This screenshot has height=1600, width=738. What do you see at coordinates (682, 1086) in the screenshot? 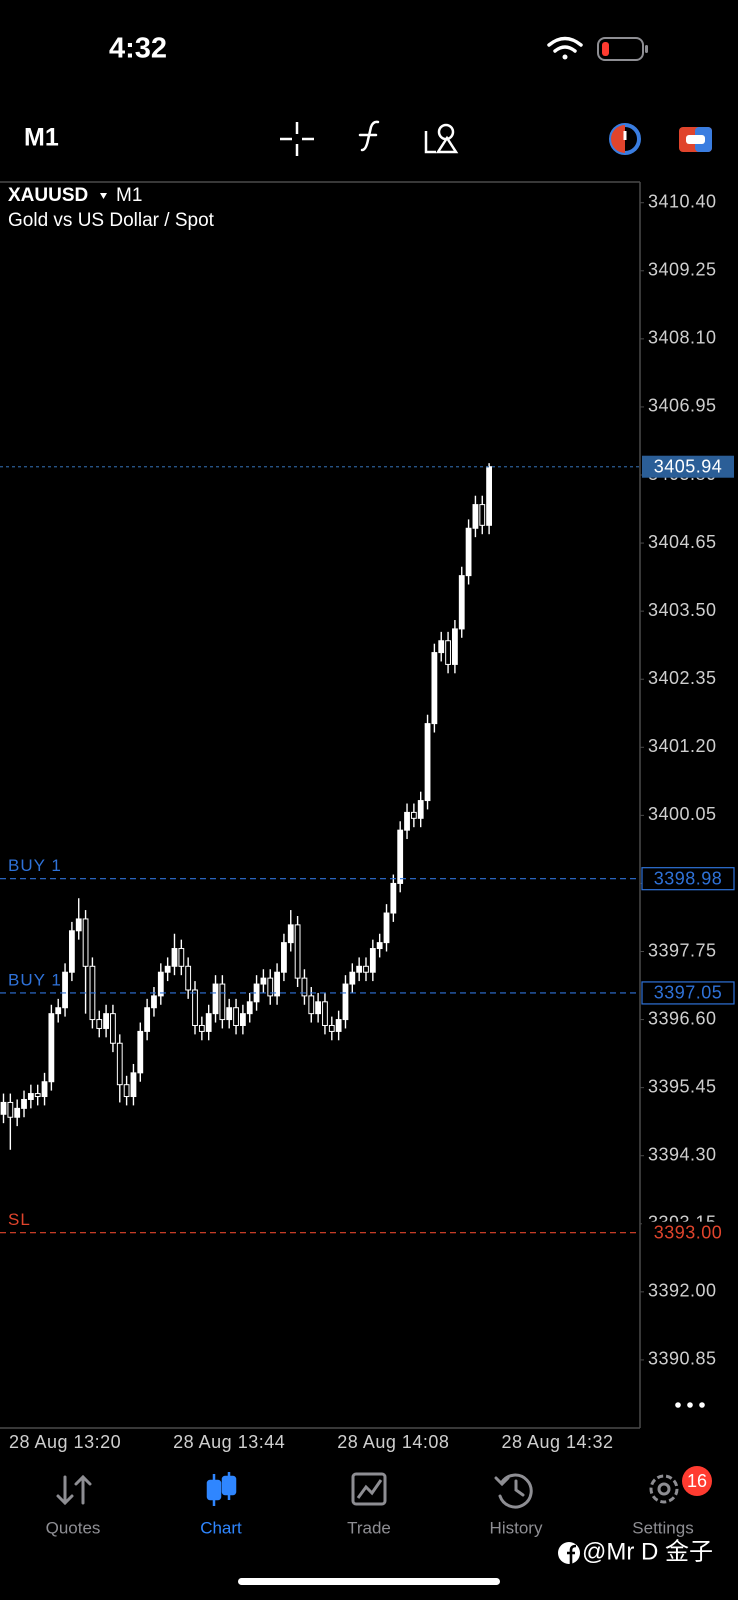
I see `y-tick-label: 3395.45` at bounding box center [682, 1086].